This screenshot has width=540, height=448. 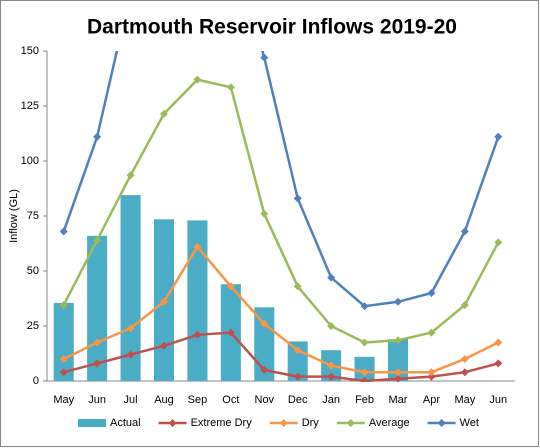 I want to click on x-tick-label: Dec, so click(x=298, y=400).